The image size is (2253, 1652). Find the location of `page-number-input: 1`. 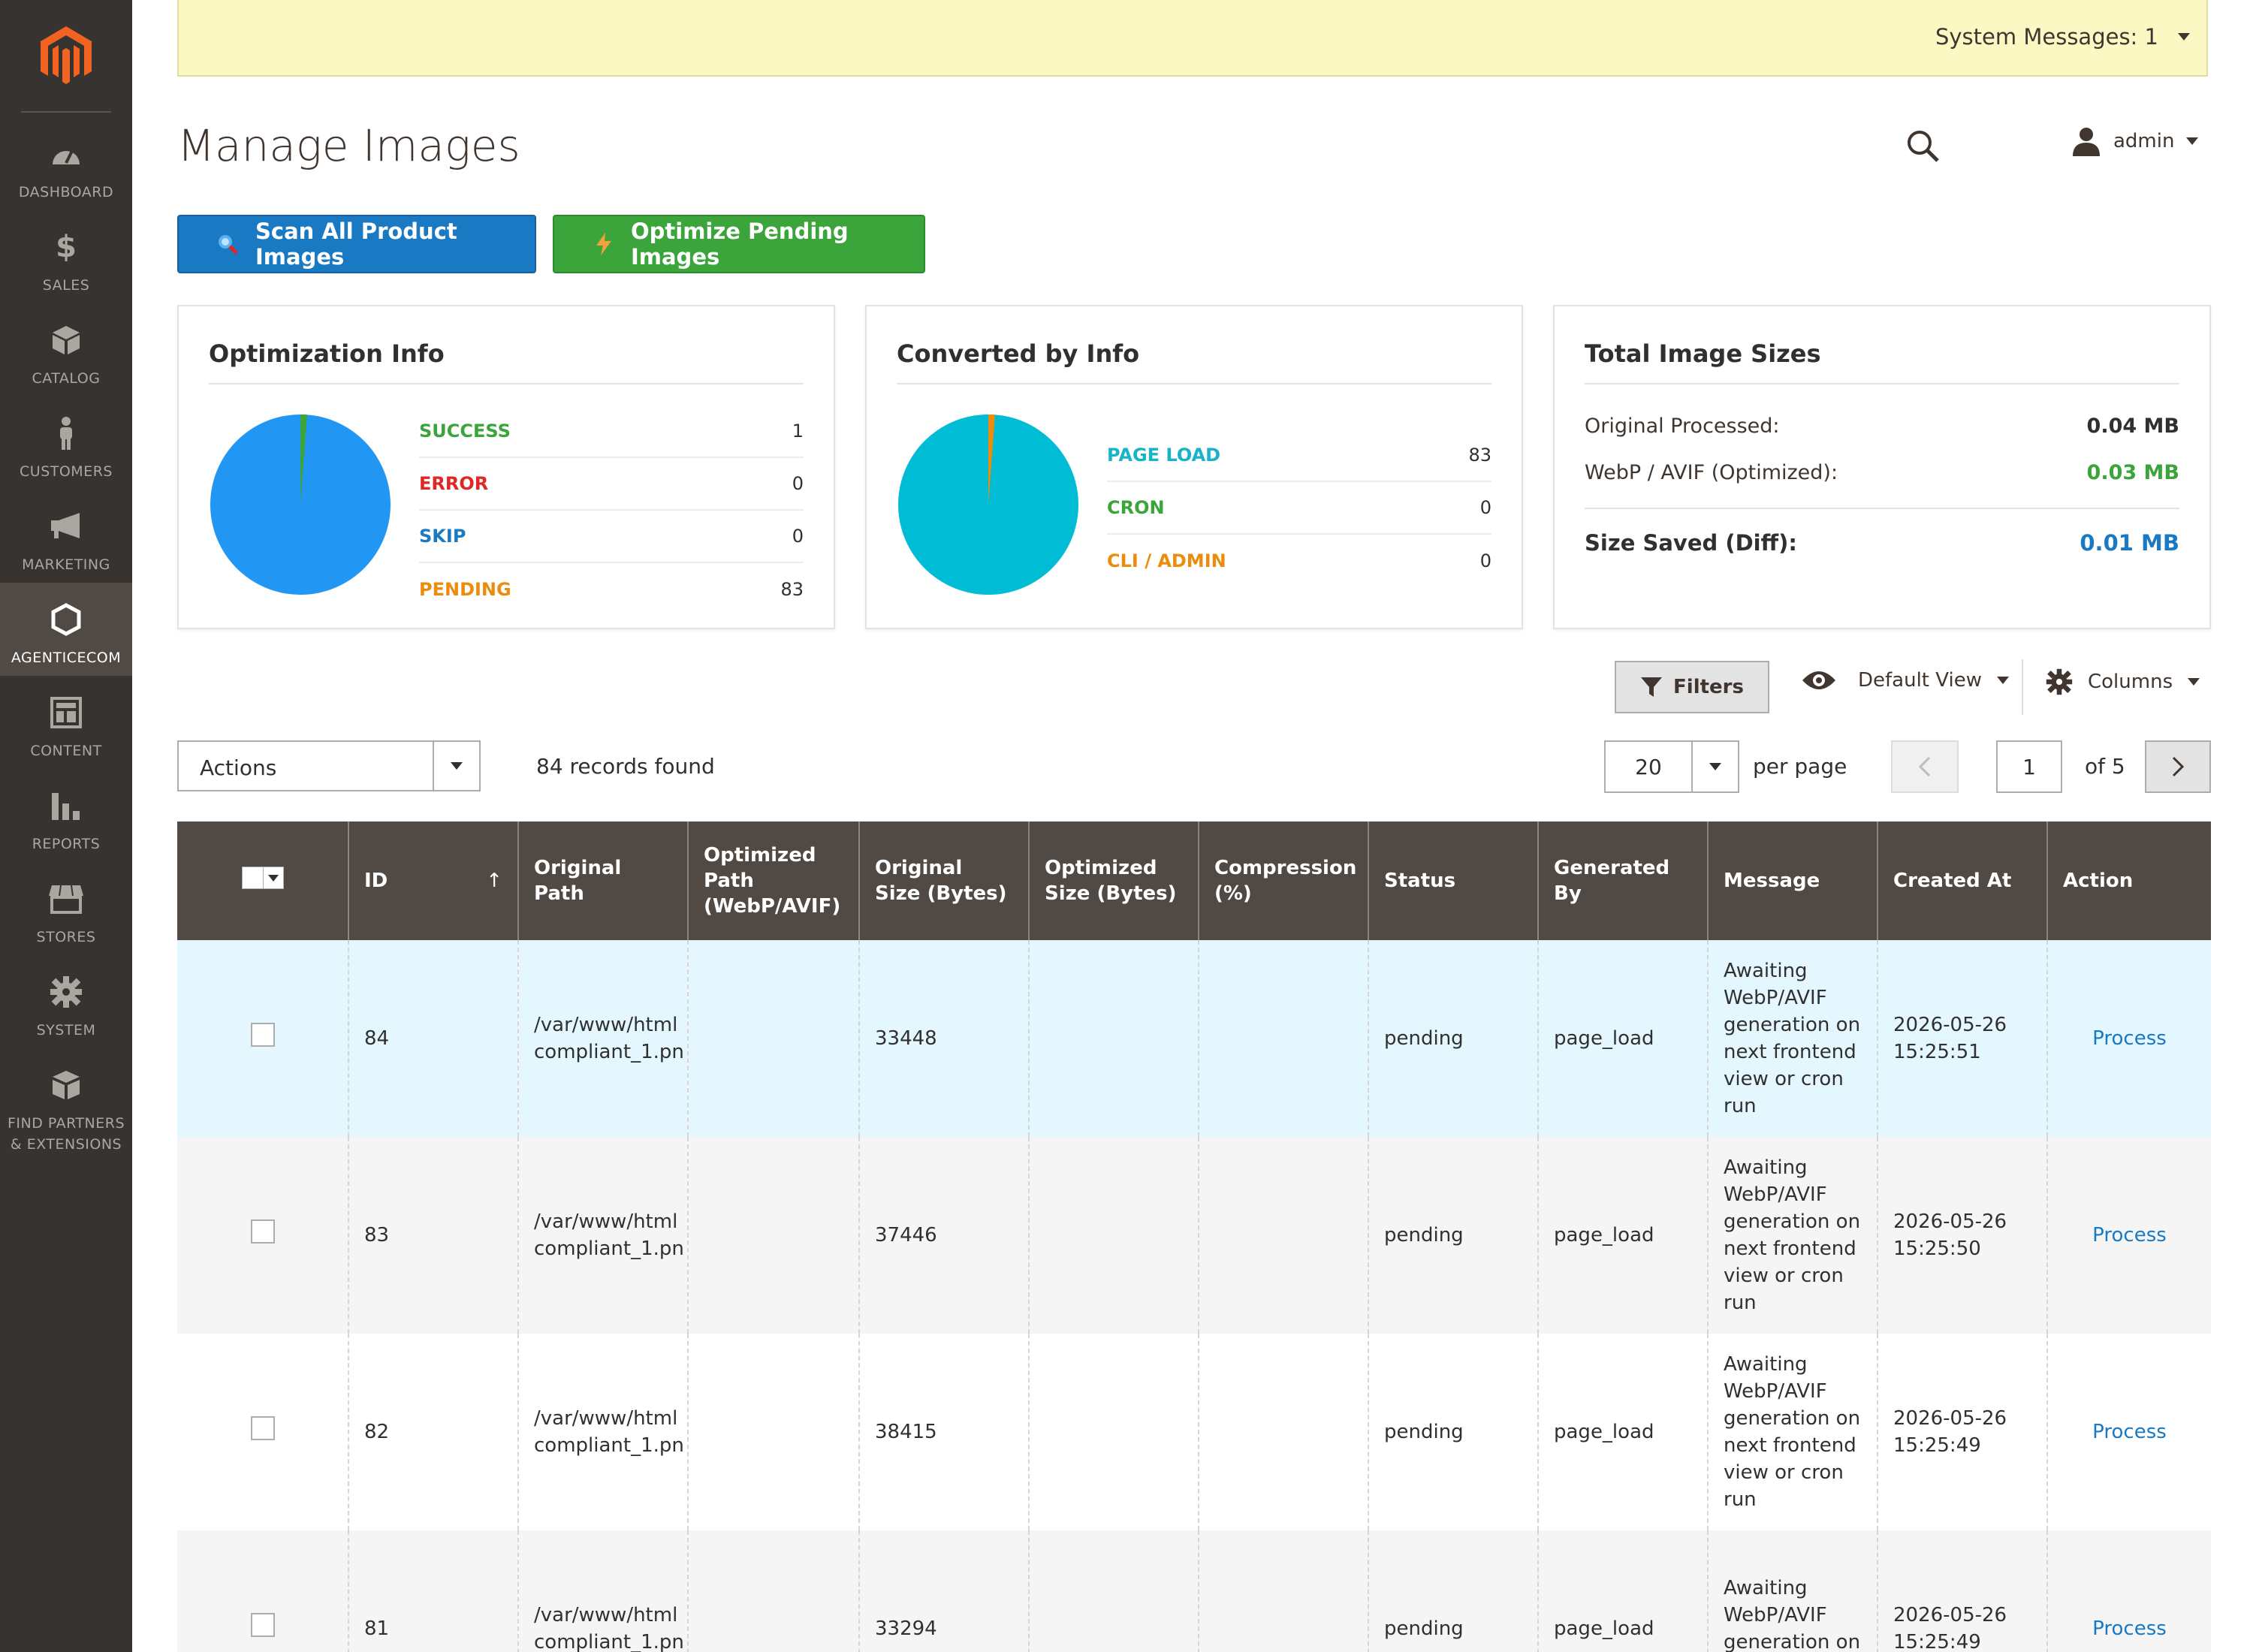

page-number-input: 1 is located at coordinates (2029, 766).